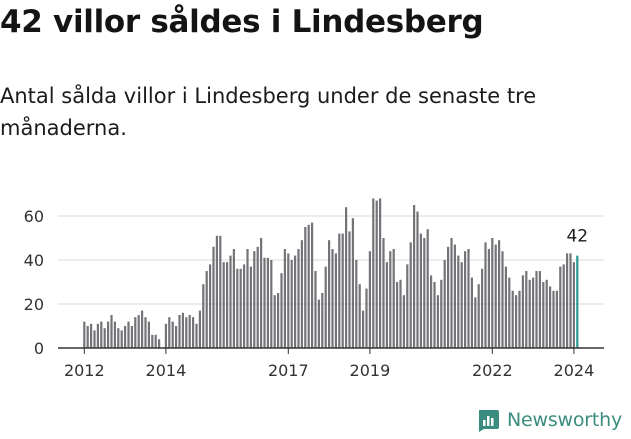  I want to click on x-tick-label: 2019, so click(370, 370).